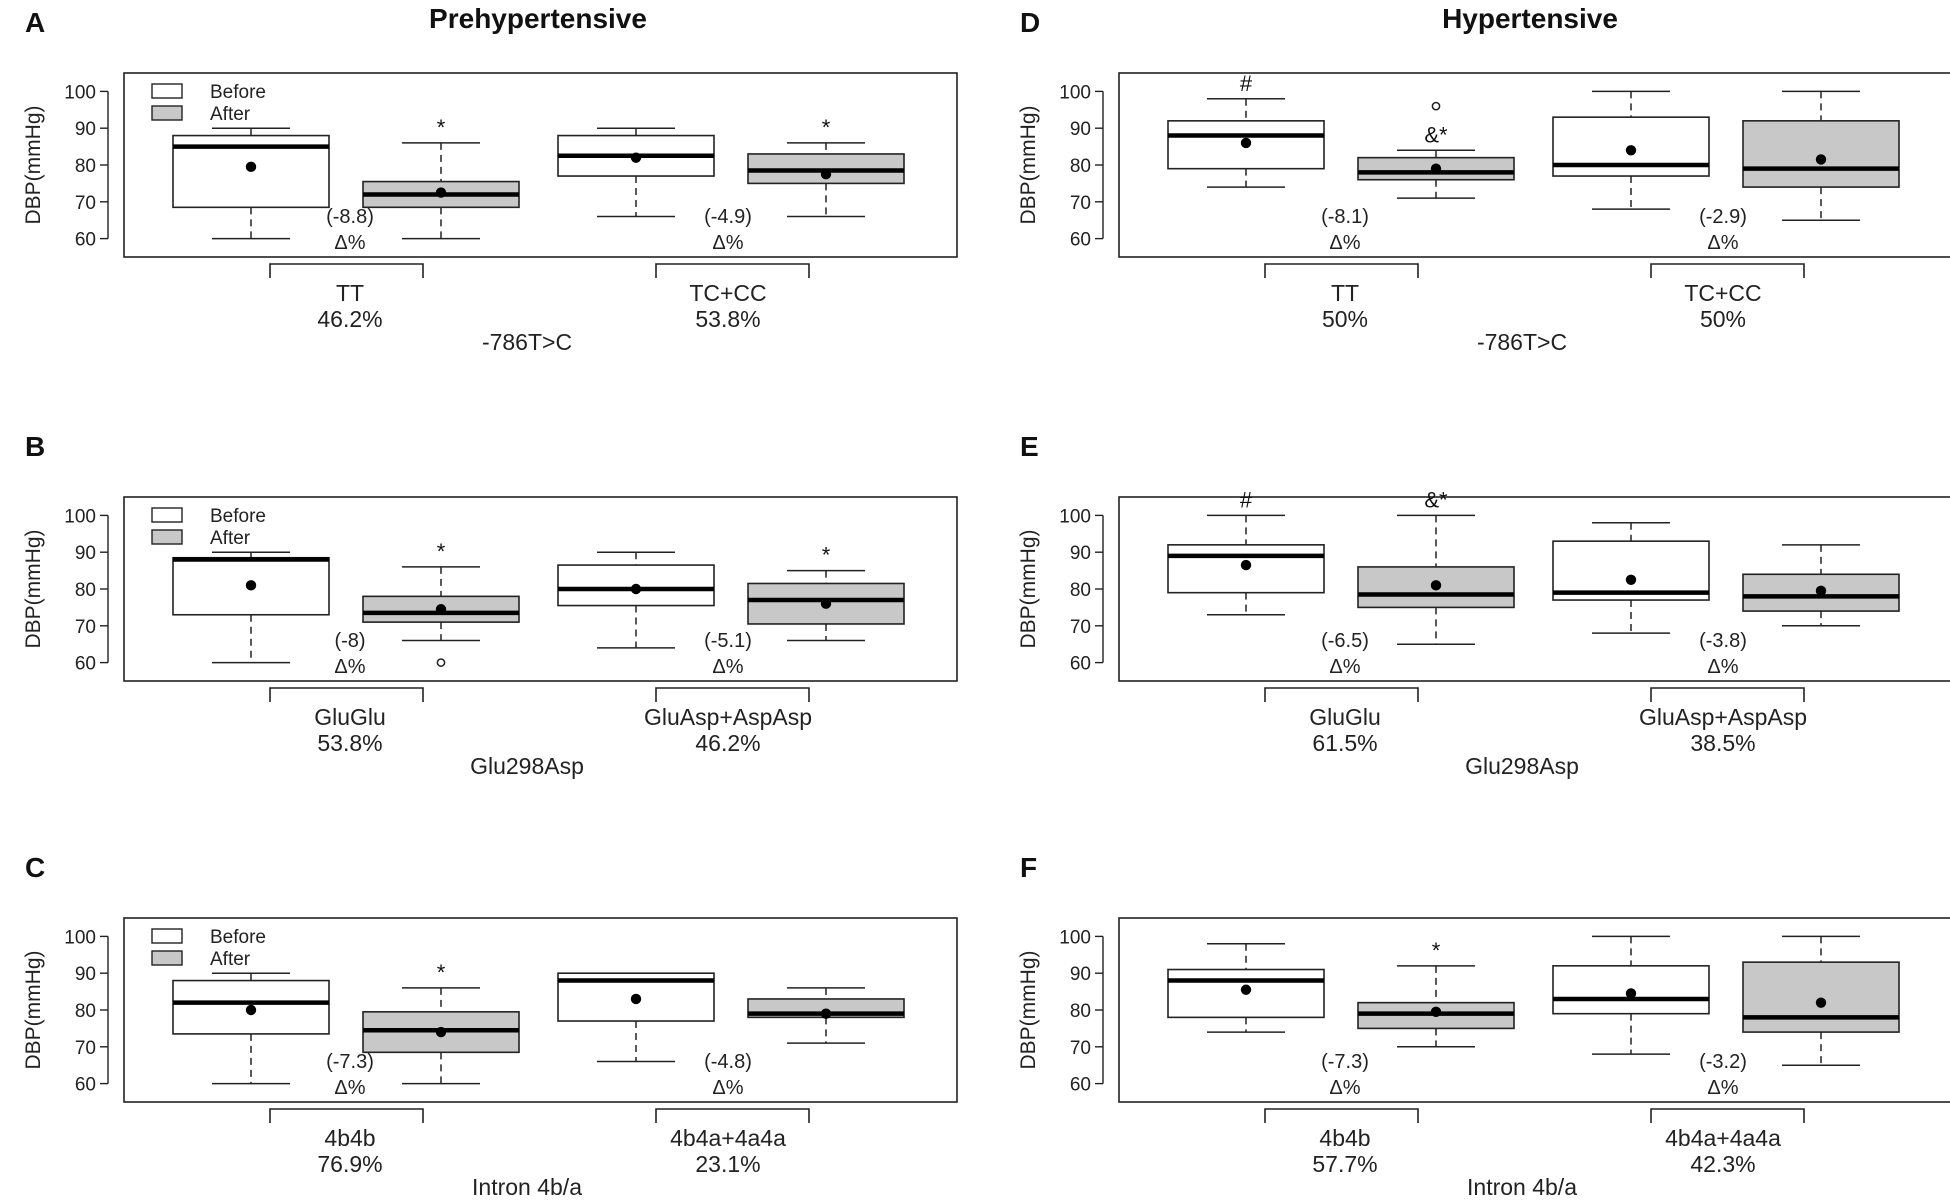  What do you see at coordinates (1030, 22) in the screenshot?
I see `panel-letter: D` at bounding box center [1030, 22].